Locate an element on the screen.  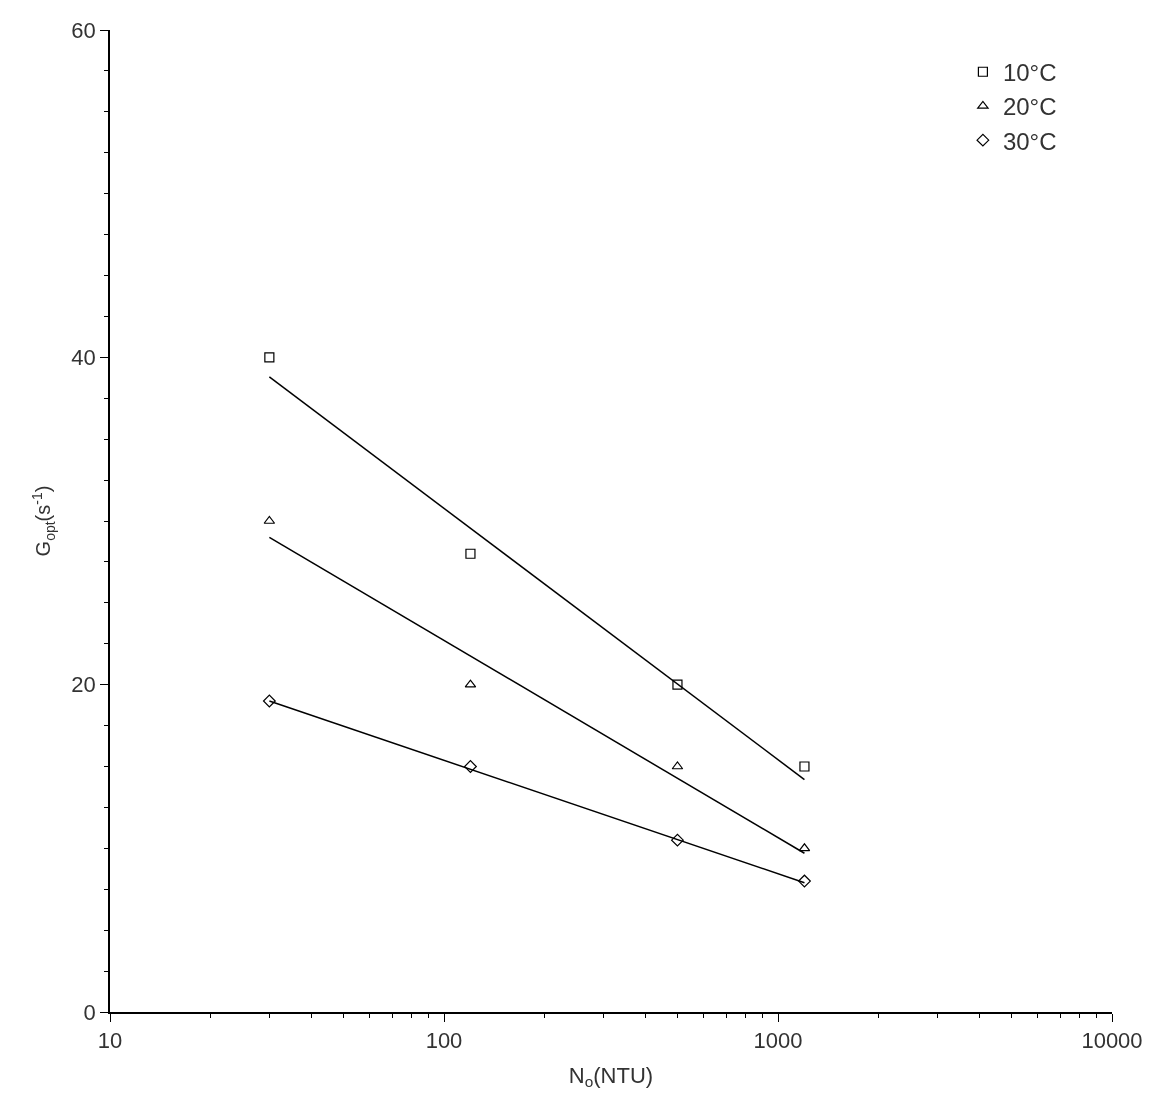
x-tick-label: 10000 is located at coordinates (1112, 1041).